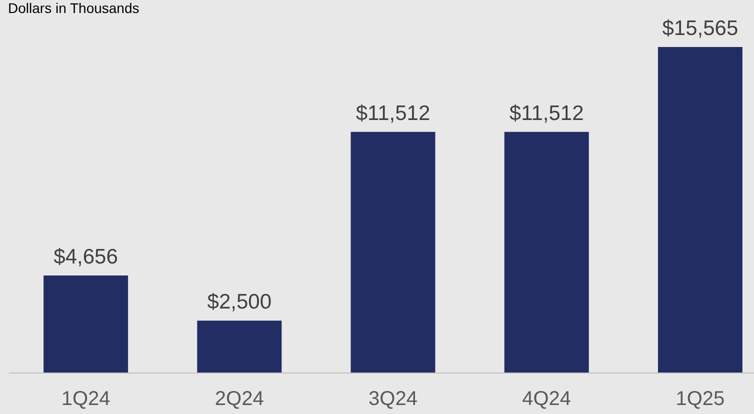 Image resolution: width=754 pixels, height=414 pixels. Describe the element at coordinates (85, 399) in the screenshot. I see `x-tick-label: 1Q24` at that location.